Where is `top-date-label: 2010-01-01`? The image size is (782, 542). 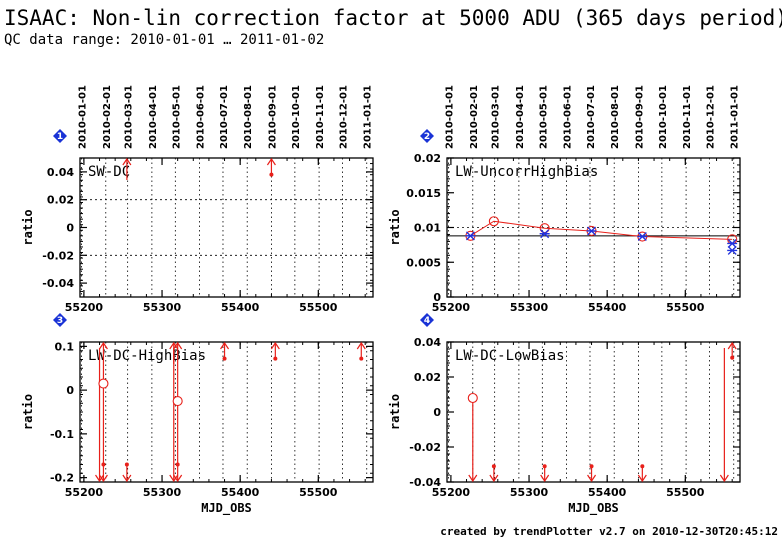 top-date-label: 2010-01-01 is located at coordinates (83, 117).